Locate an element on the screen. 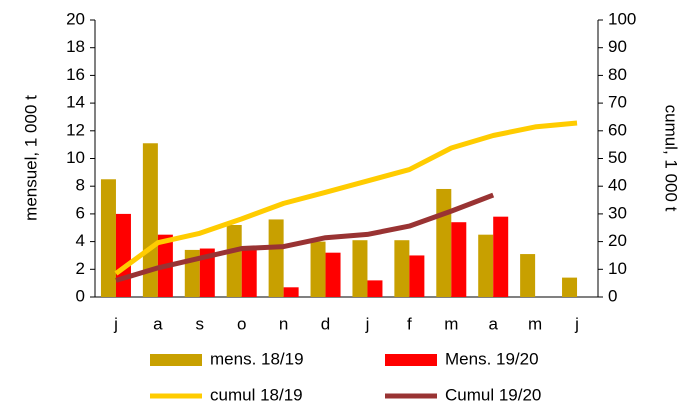  y-tick-label: 16 is located at coordinates (75, 74).